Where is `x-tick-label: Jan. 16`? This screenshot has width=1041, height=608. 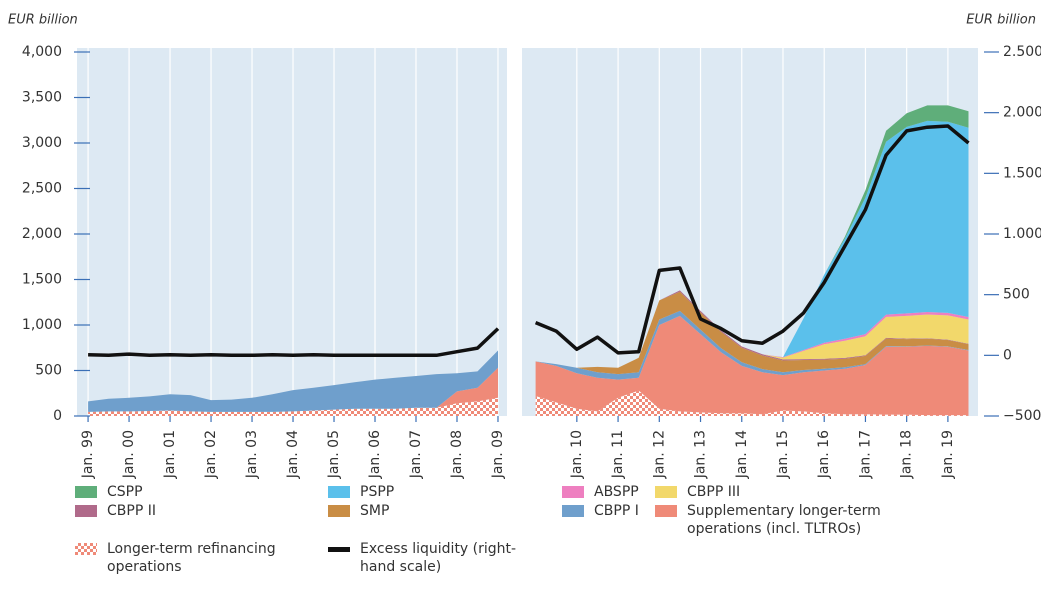
x-tick-label: Jan. 16 is located at coordinates (824, 454).